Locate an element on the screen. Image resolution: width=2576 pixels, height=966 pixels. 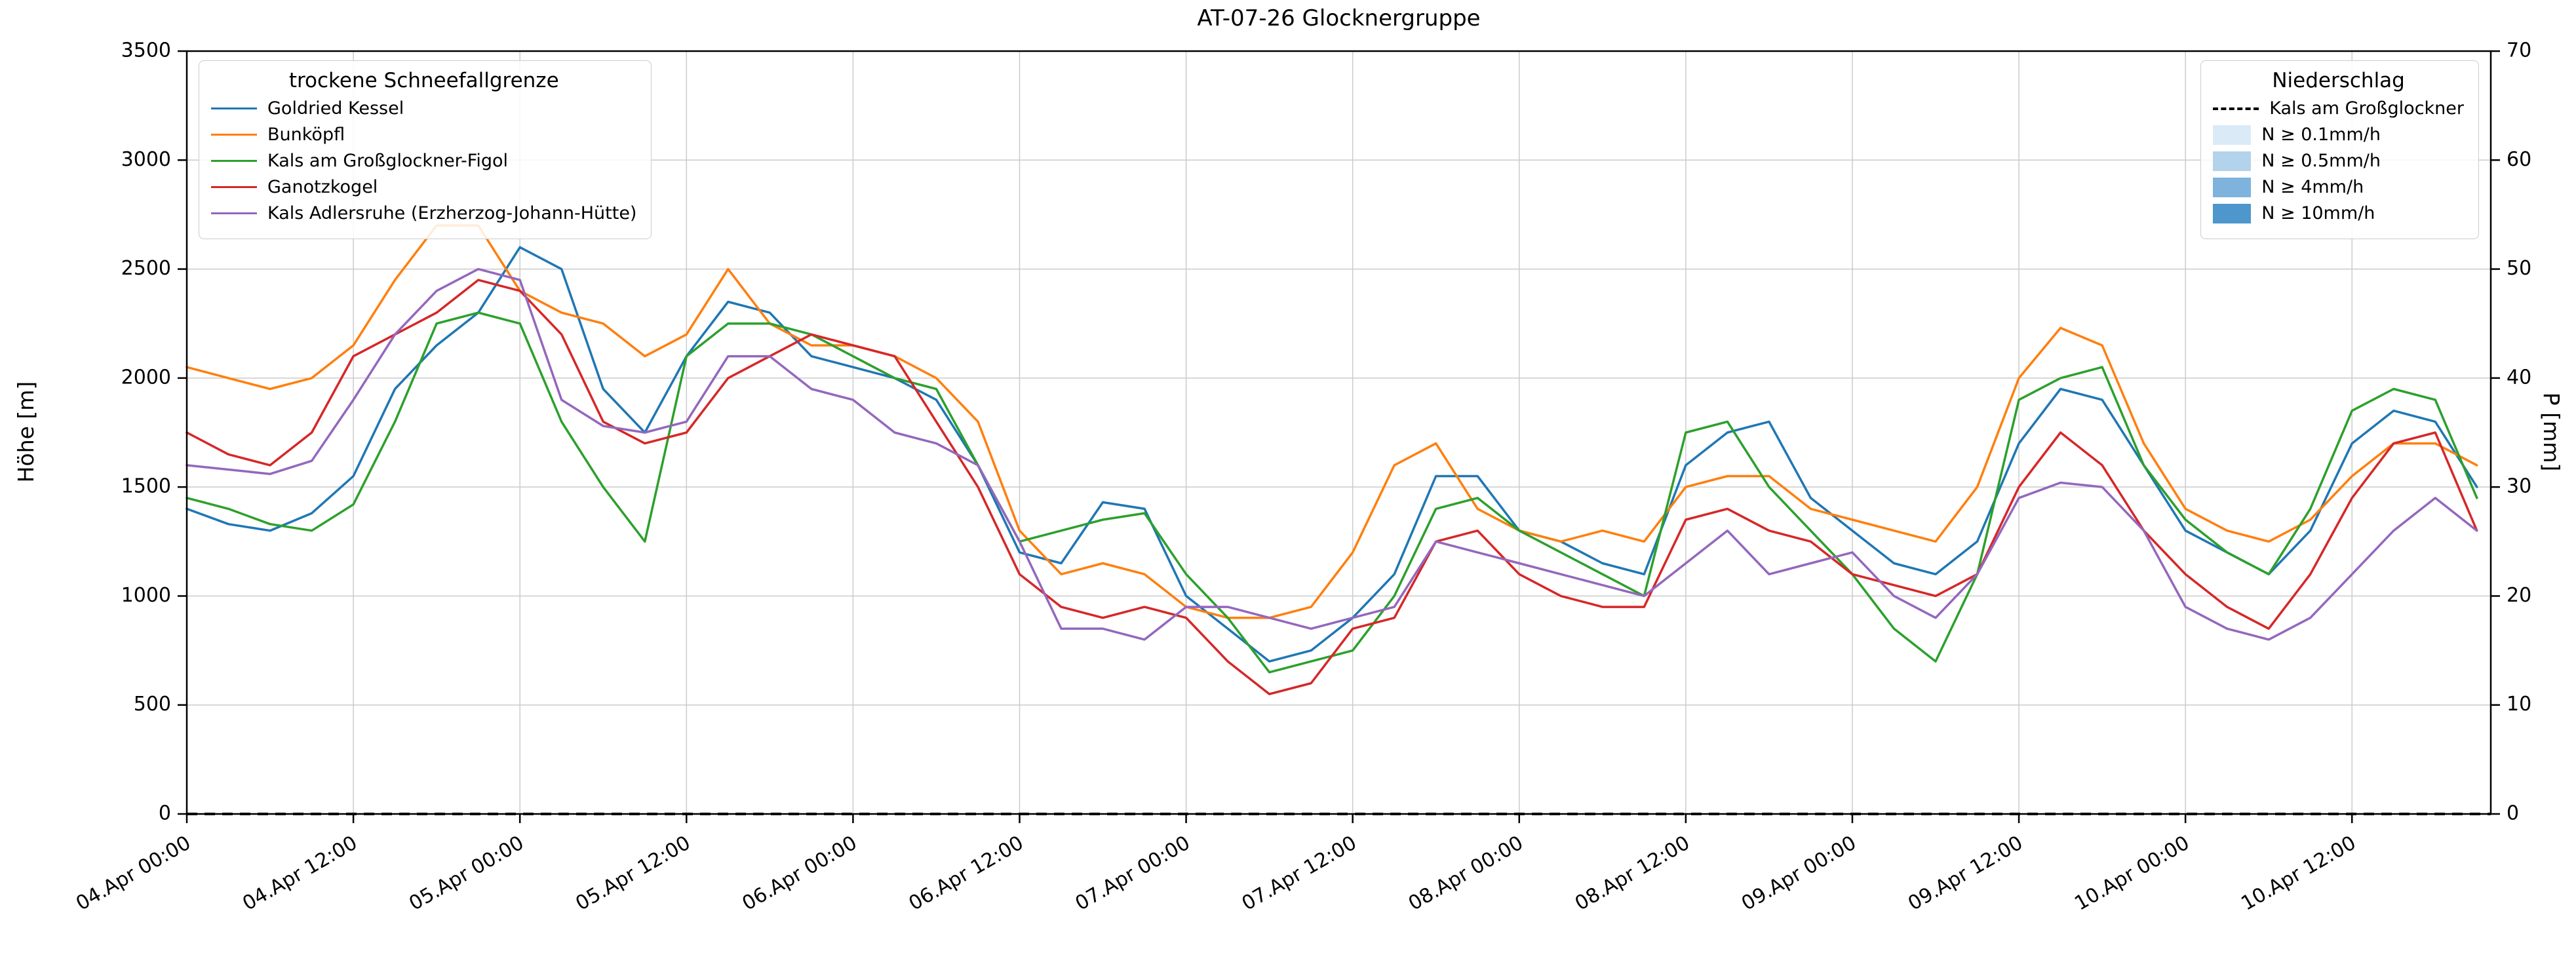
y-tick-label-left: 2500 is located at coordinates (146, 268).